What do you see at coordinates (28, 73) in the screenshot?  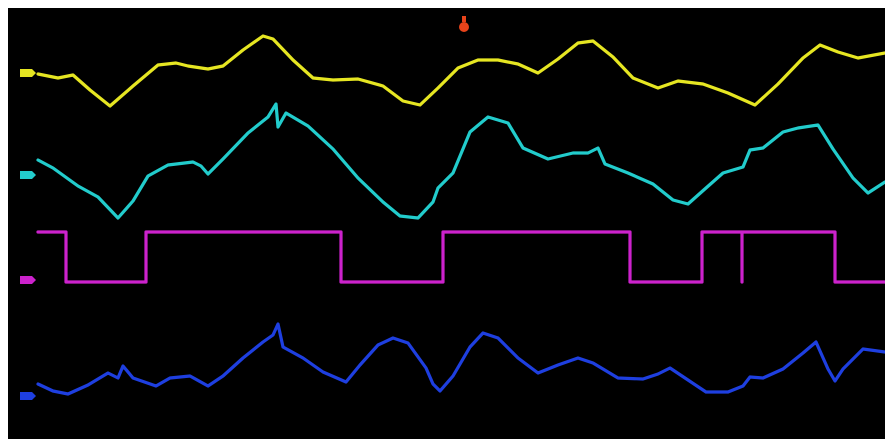 I see `channel-1-marker-icon` at bounding box center [28, 73].